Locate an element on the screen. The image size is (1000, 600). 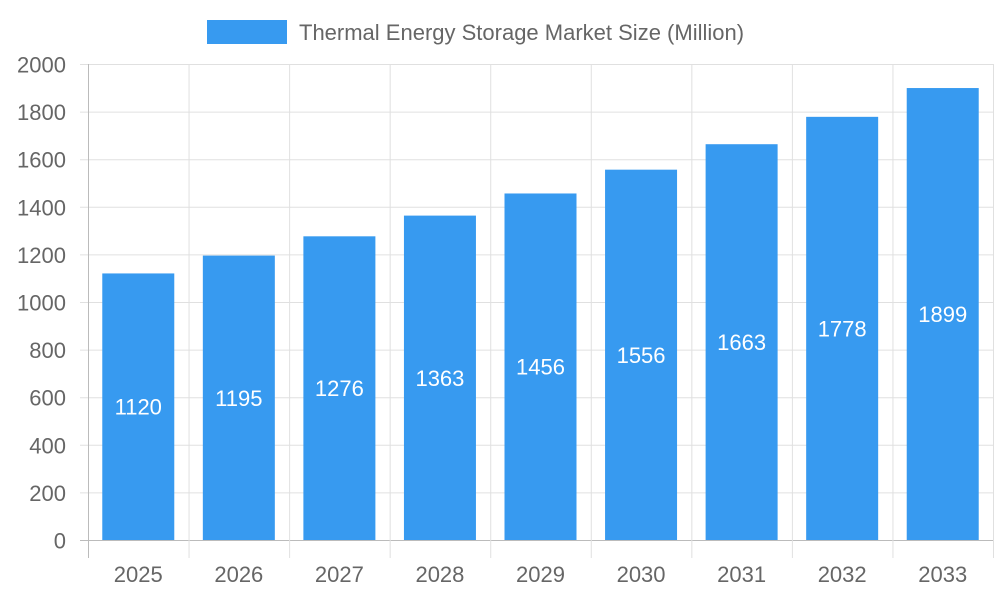
y-tick-label: 1000 is located at coordinates (41, 303).